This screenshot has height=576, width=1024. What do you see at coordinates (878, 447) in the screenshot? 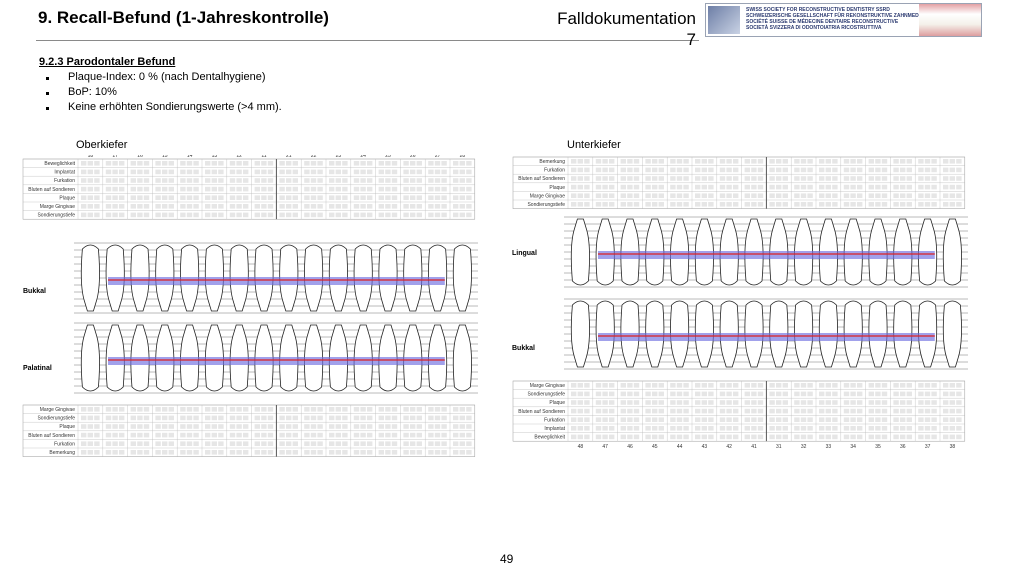
I see `lower-tooth-number: 35` at bounding box center [878, 447].